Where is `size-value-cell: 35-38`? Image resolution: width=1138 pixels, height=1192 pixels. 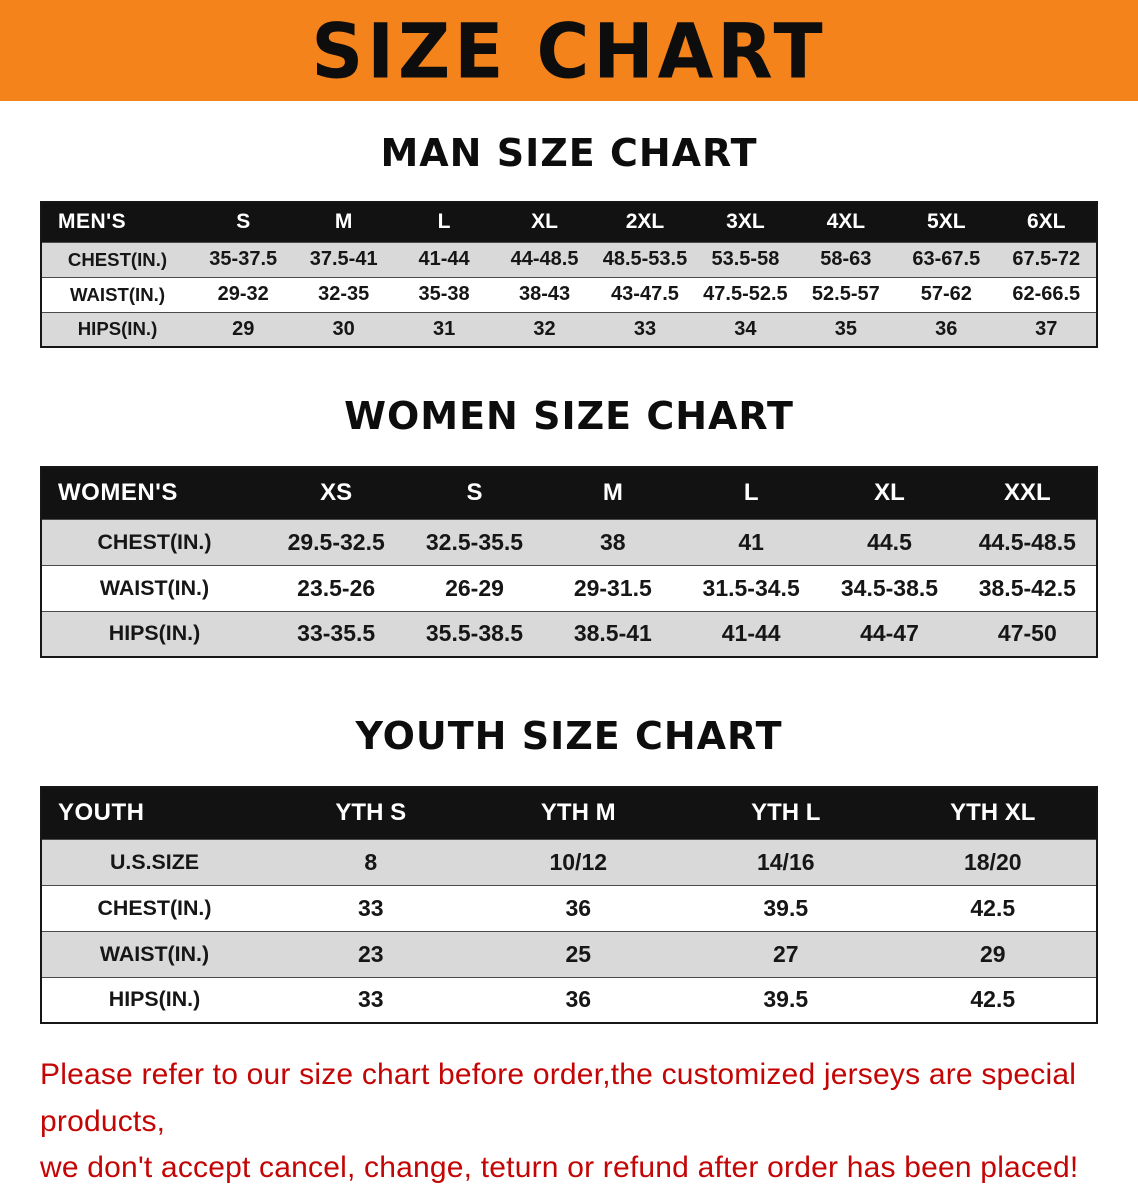 size-value-cell: 35-38 is located at coordinates (444, 294).